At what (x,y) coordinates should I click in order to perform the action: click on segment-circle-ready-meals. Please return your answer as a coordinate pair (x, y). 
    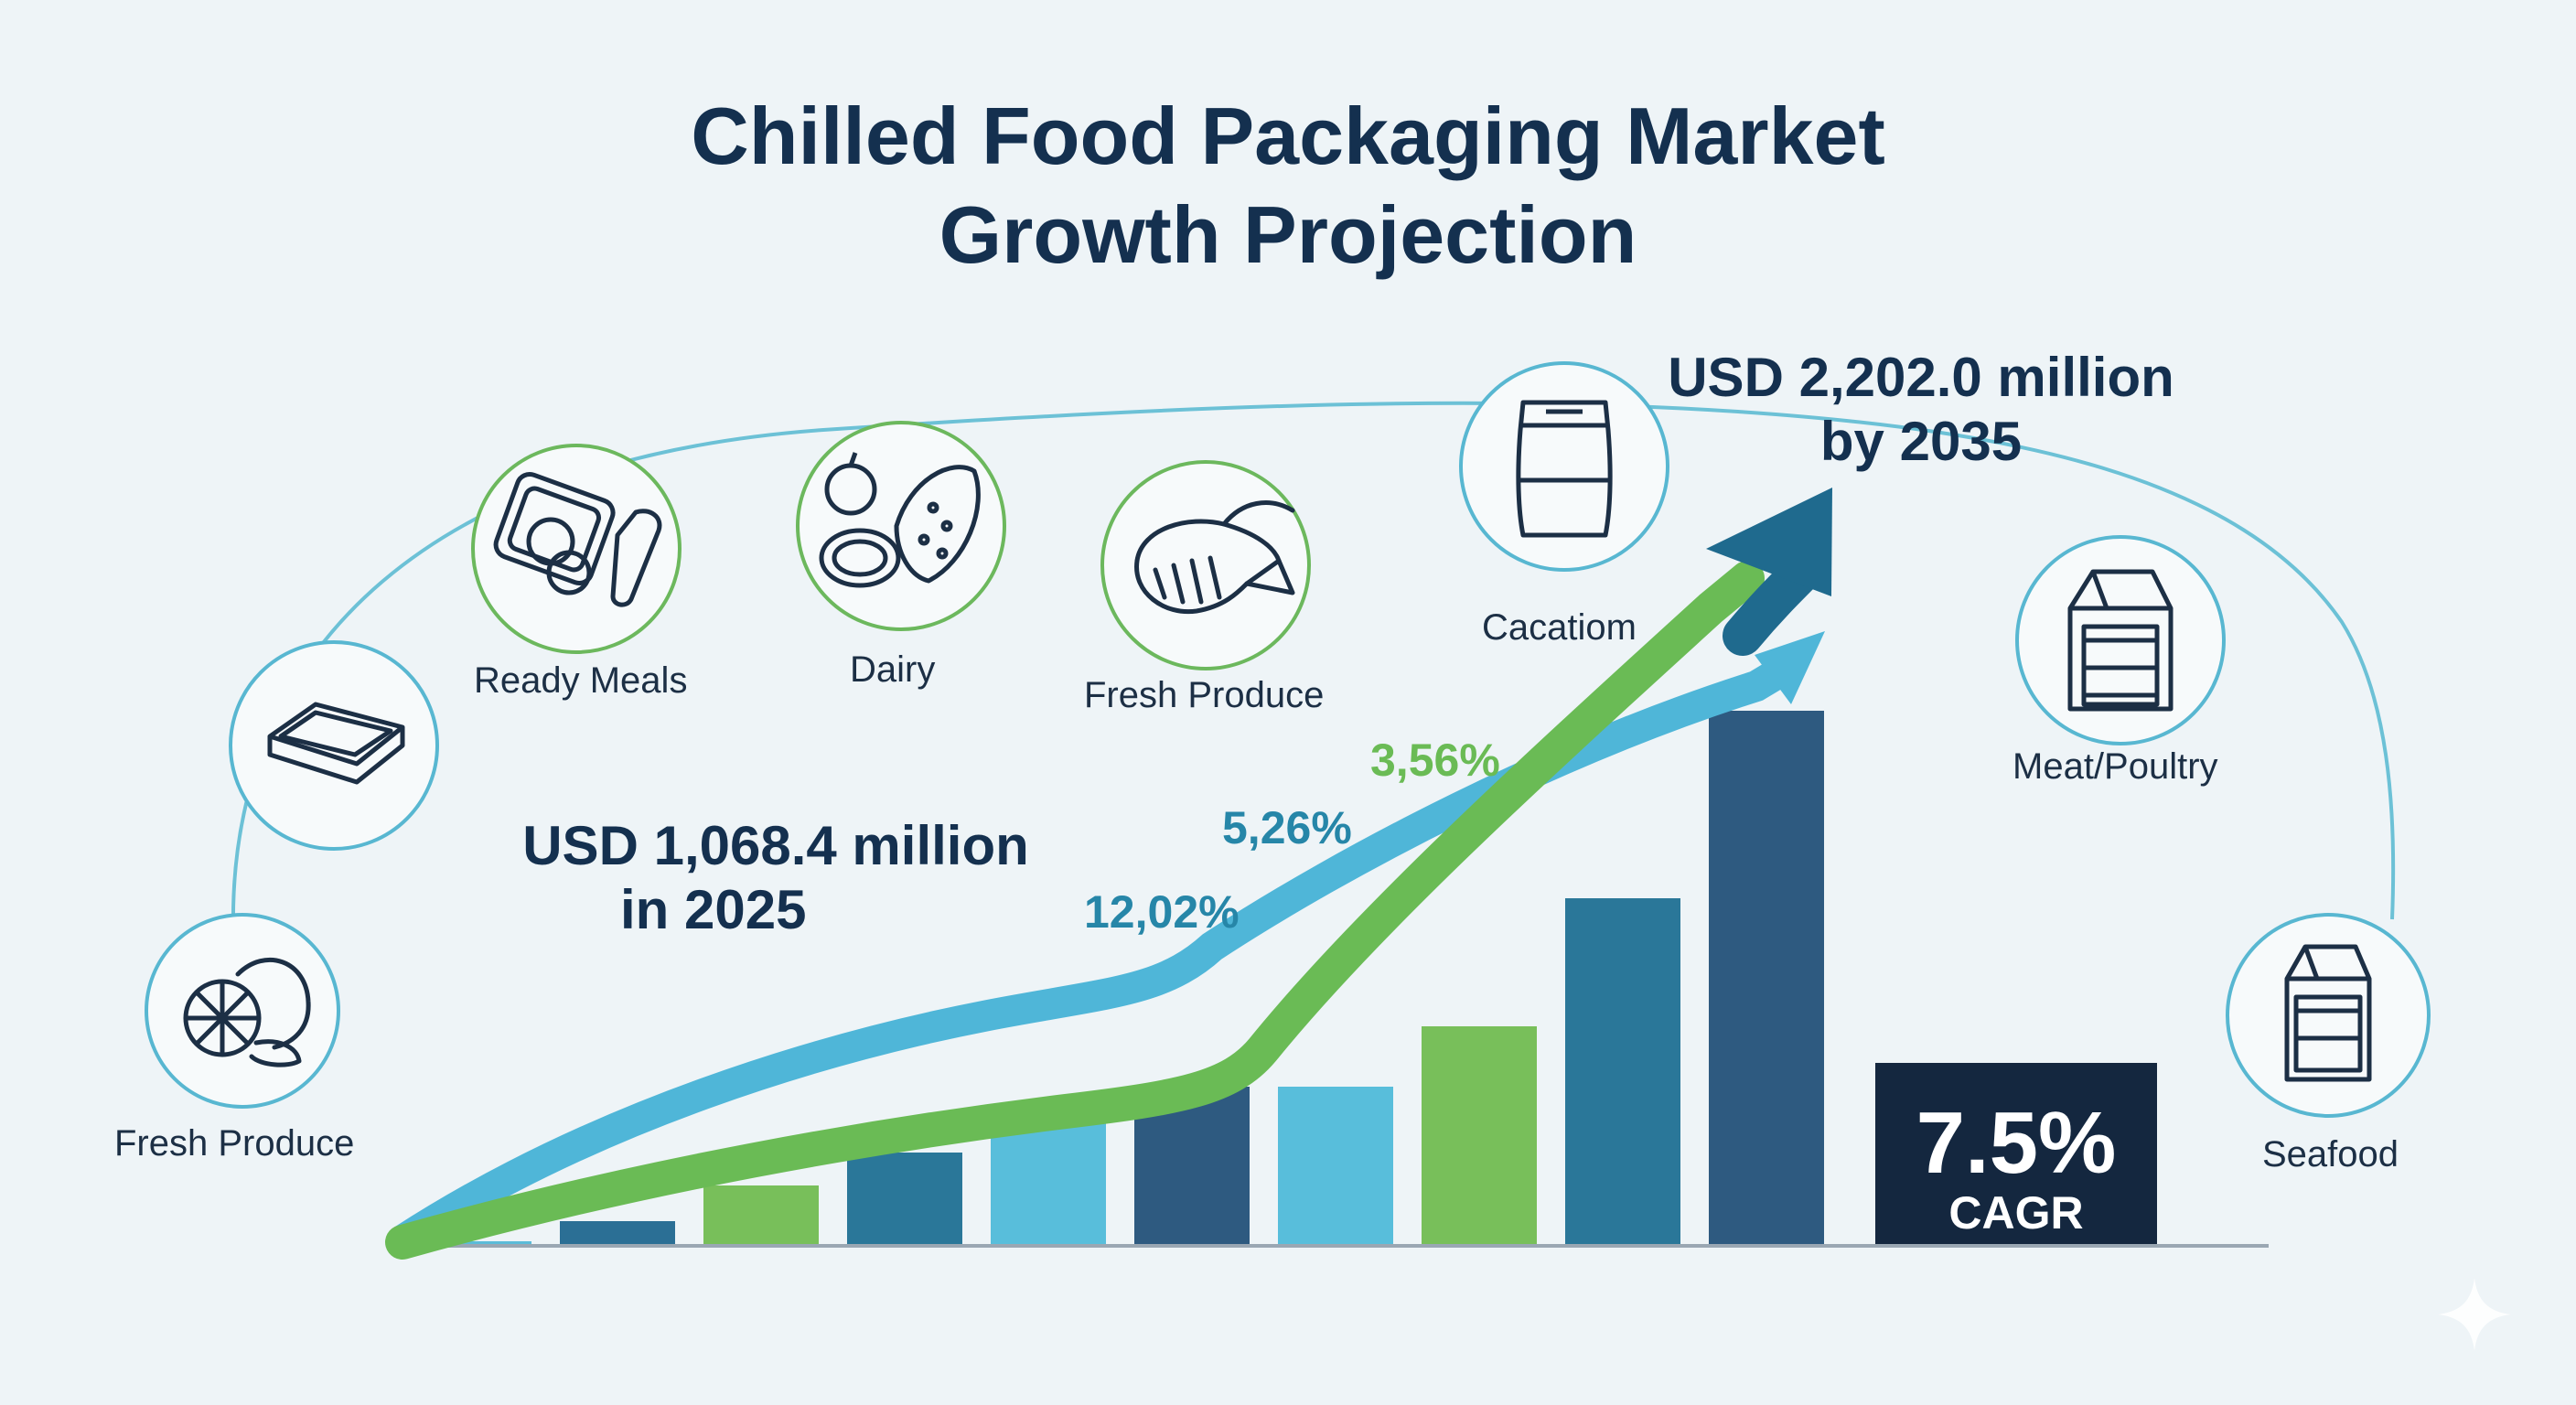
    Looking at the image, I should click on (577, 549).